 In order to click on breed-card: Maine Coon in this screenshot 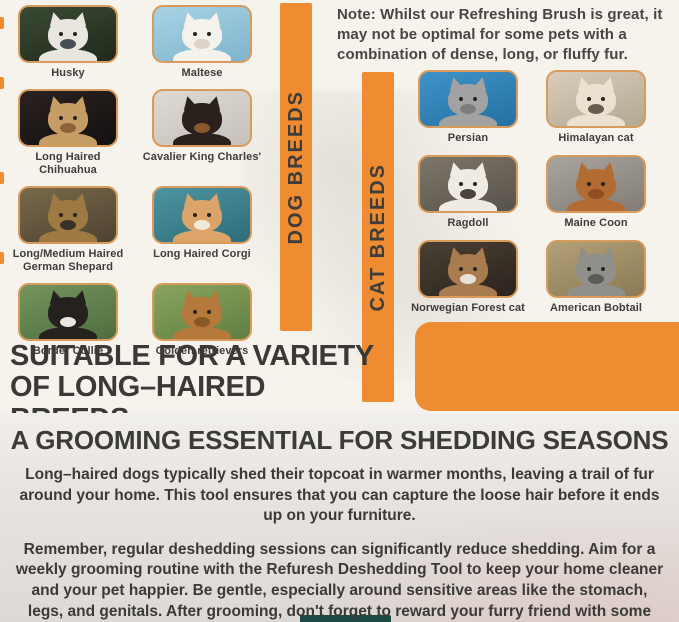, I will do `click(596, 192)`.